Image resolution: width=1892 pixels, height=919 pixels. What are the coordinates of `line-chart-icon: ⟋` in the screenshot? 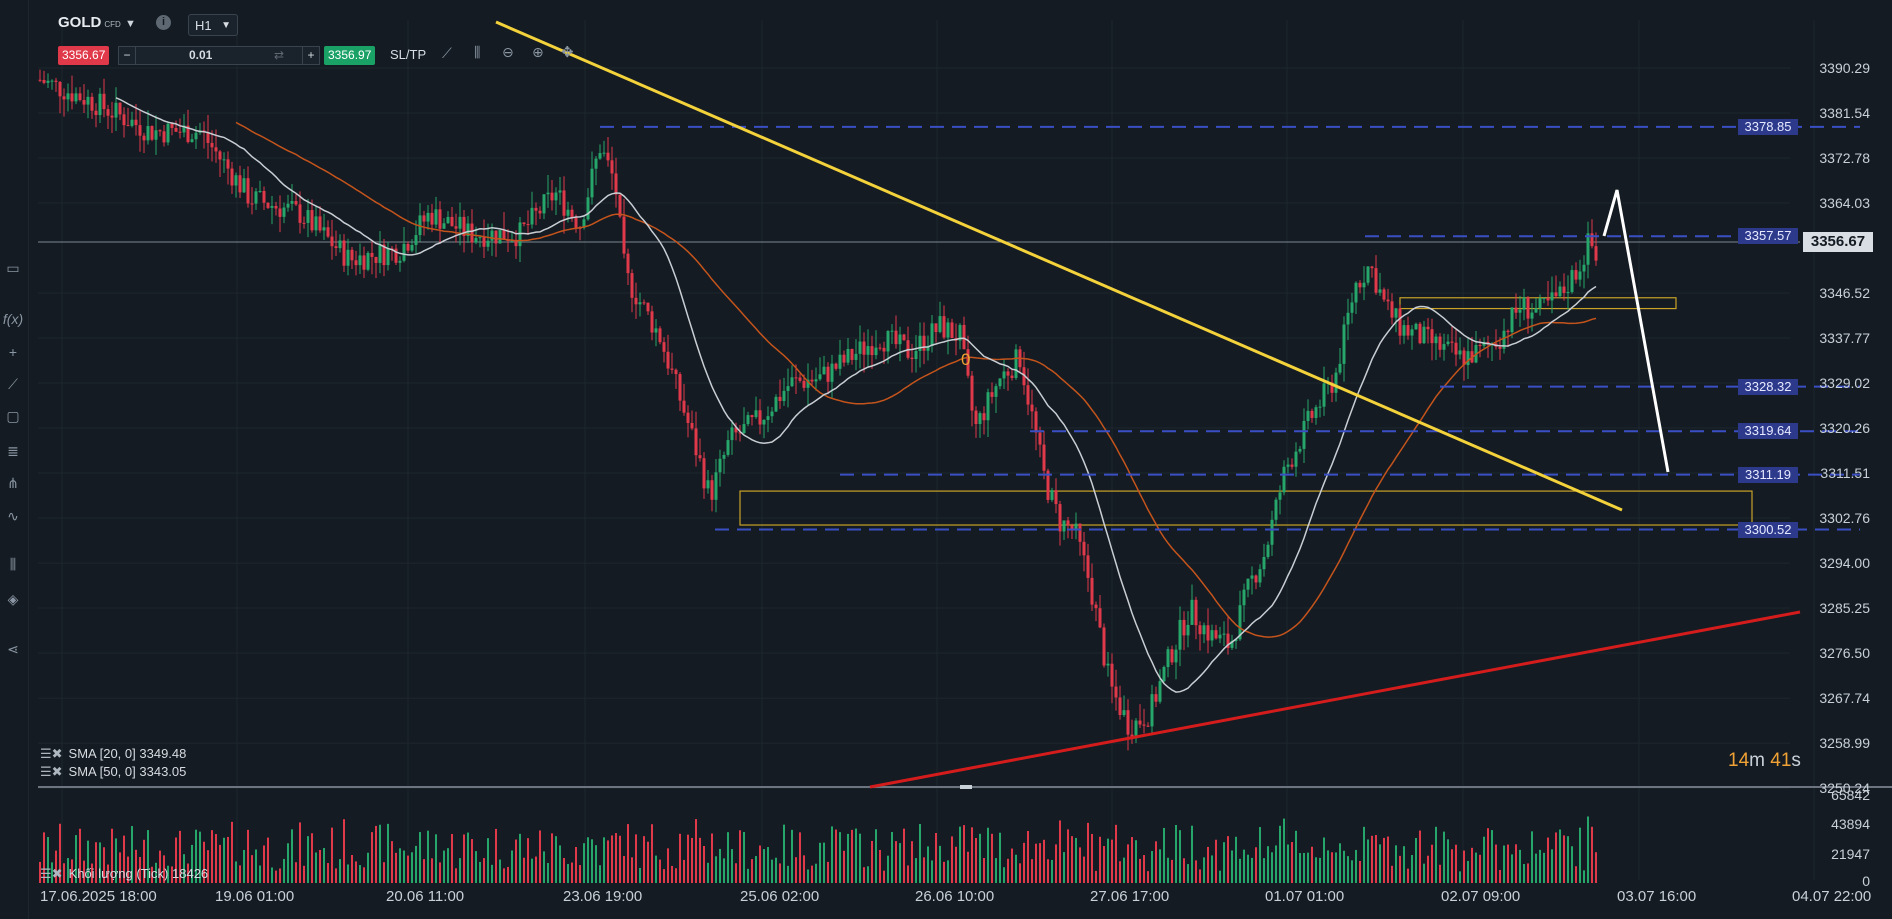 It's located at (447, 53).